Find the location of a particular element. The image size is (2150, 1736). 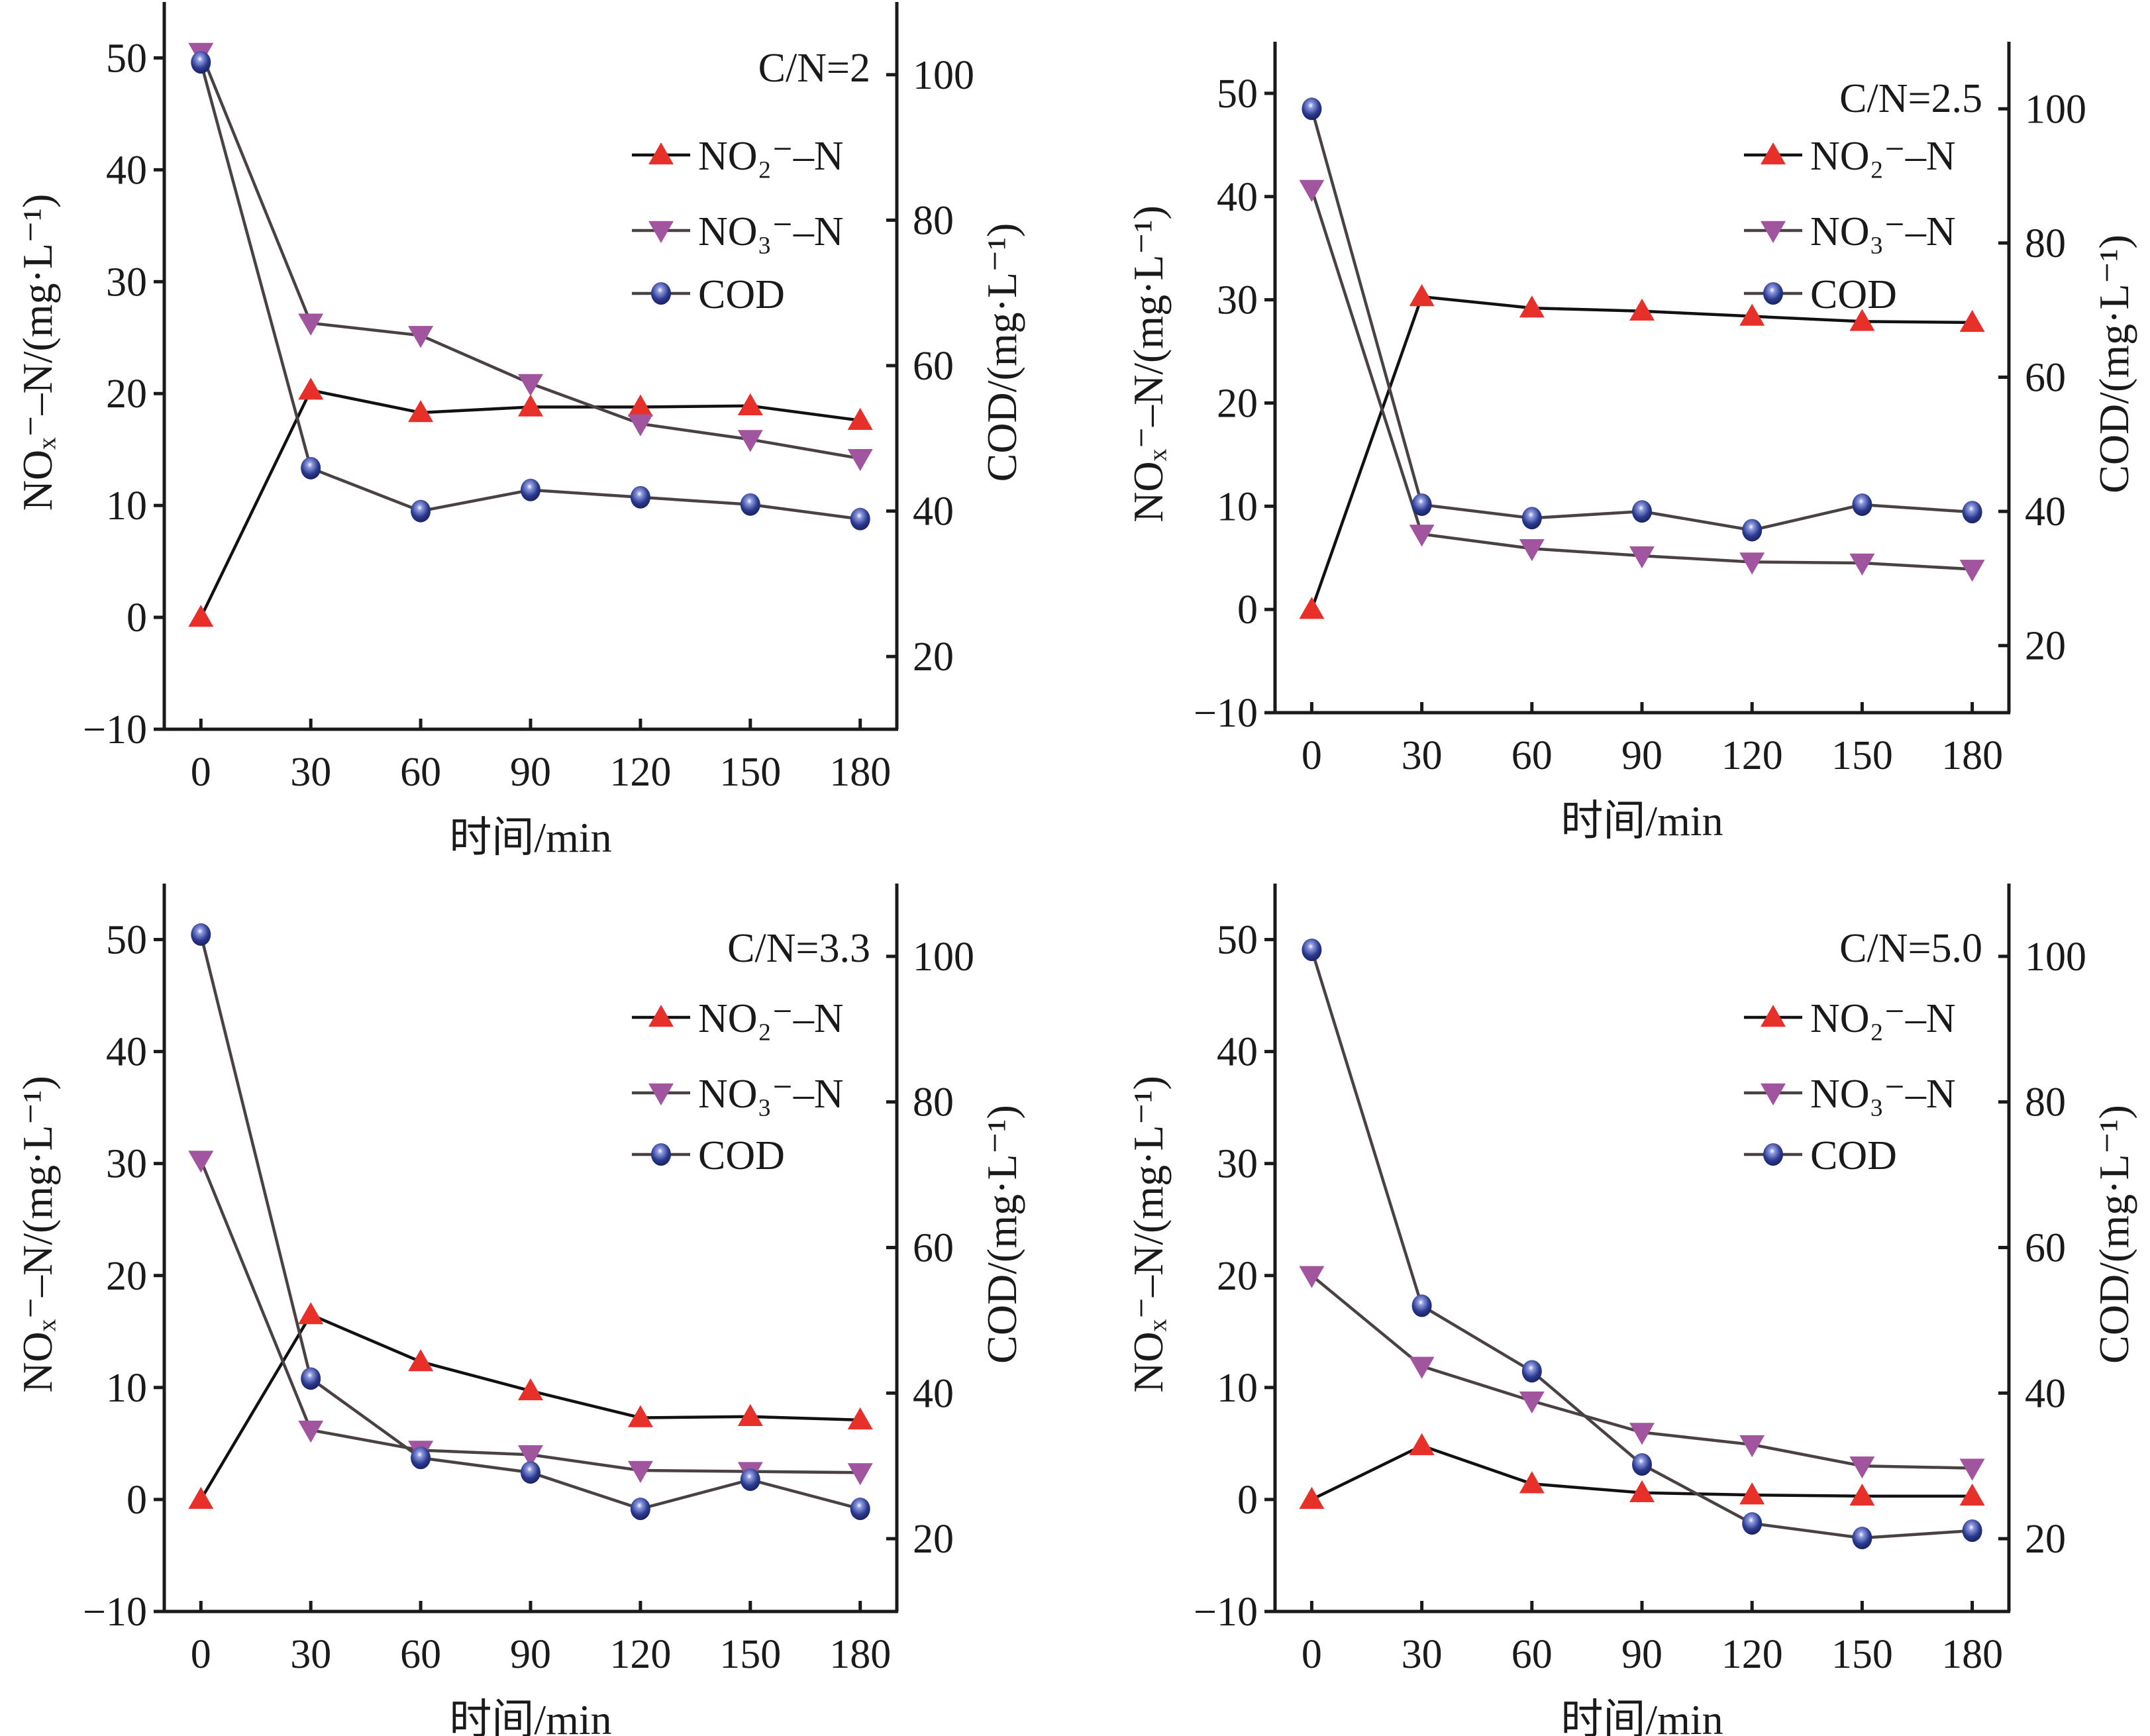

legend-item: NO₃⁻–N is located at coordinates (1850, 1094).